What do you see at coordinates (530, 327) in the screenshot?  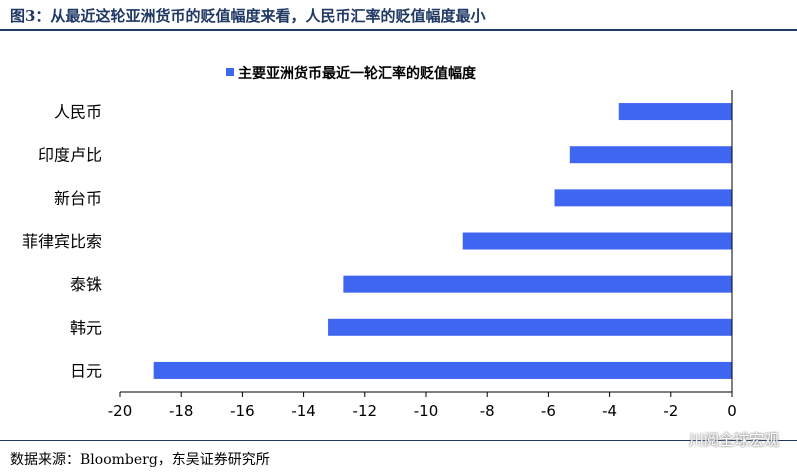 I see `bar-韩元` at bounding box center [530, 327].